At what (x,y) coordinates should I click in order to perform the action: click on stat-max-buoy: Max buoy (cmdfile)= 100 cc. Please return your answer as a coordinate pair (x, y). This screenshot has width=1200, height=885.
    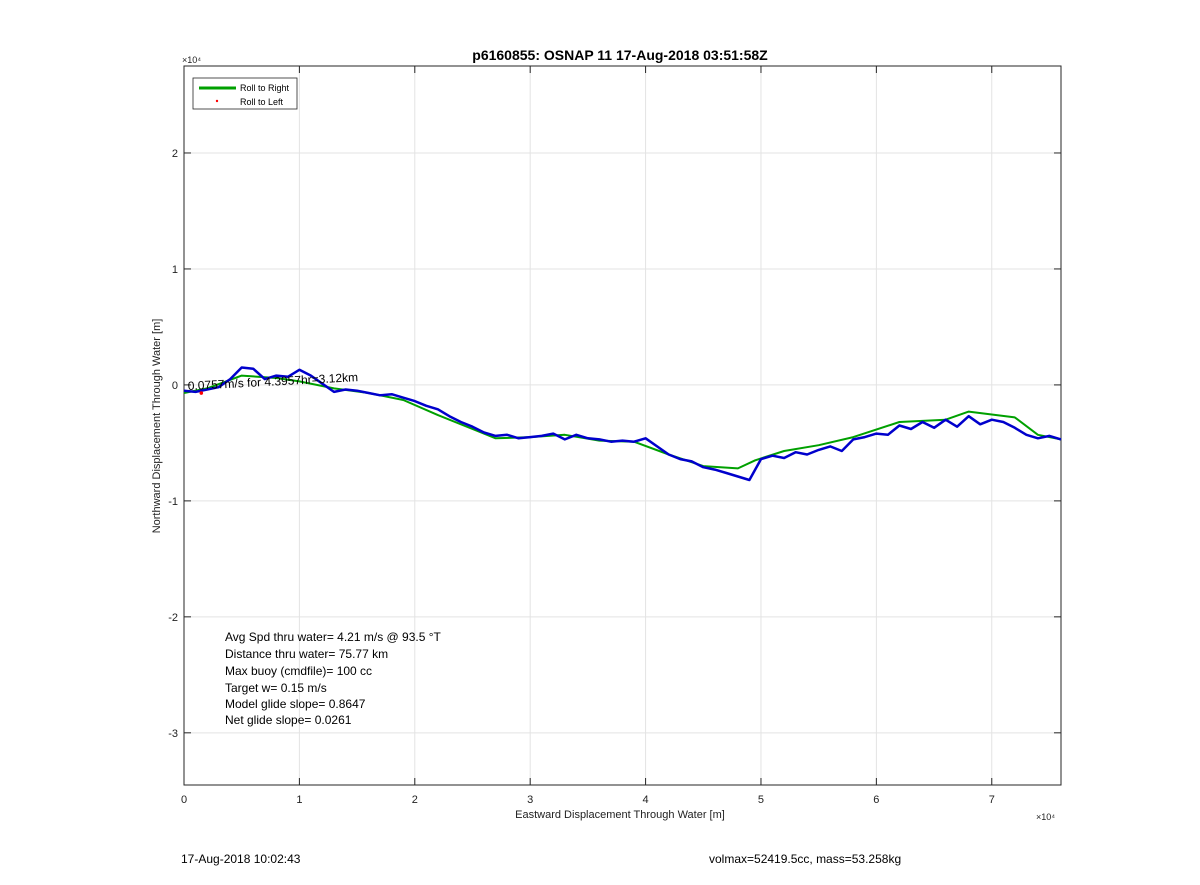
    Looking at the image, I should click on (298, 671).